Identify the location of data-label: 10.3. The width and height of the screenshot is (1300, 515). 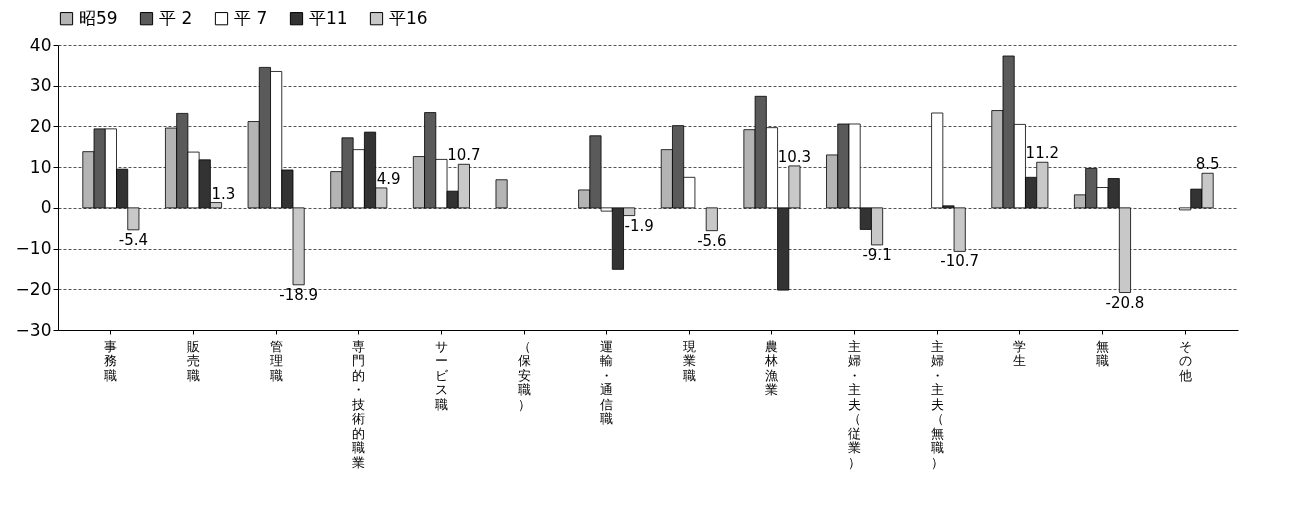
(794, 156).